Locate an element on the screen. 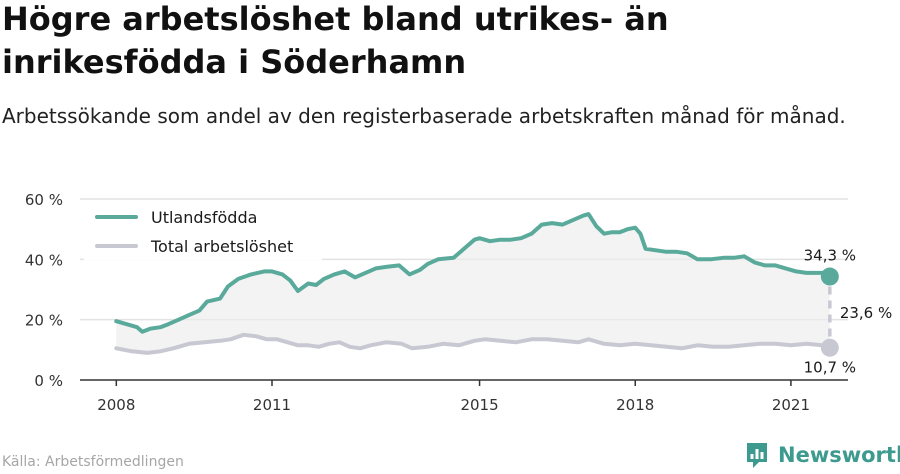 The height and width of the screenshot is (474, 900). legend-label-total: Total arbetslöshet is located at coordinates (221, 246).